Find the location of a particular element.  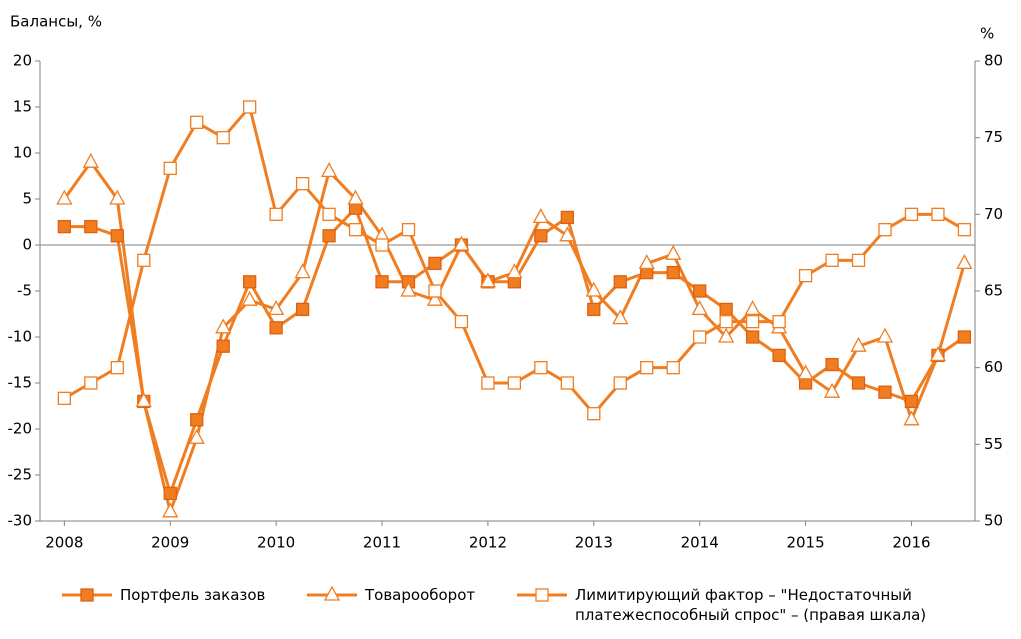

y-axis-title: Балансы, % is located at coordinates (56, 22).